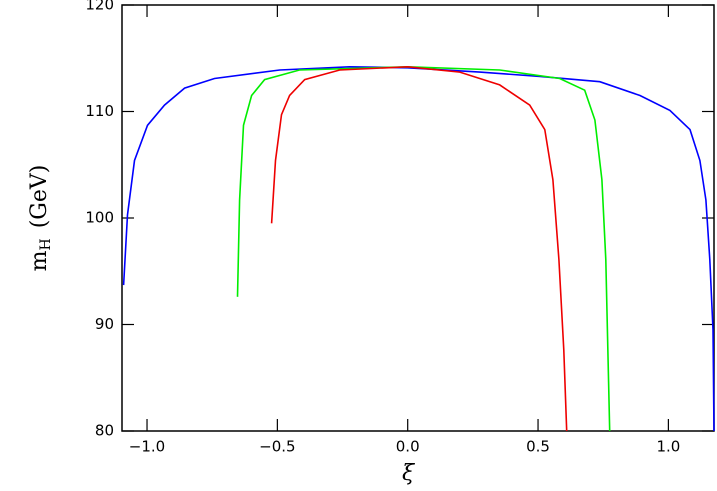  Describe the element at coordinates (408, 447) in the screenshot. I see `x-tick-label: 0.0` at that location.